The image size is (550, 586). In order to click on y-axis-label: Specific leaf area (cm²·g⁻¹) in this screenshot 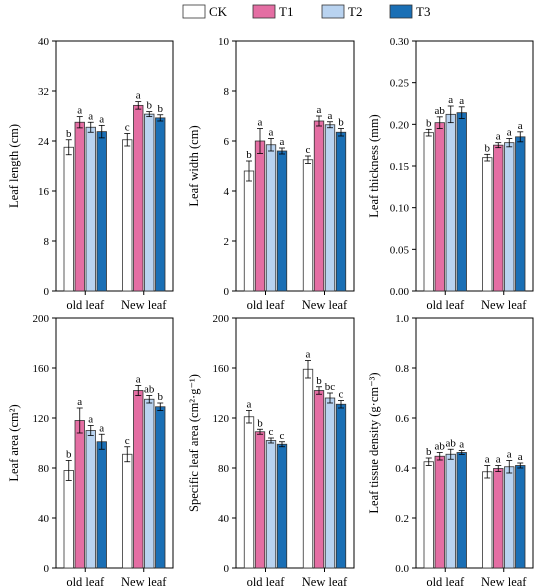, I will do `click(194, 443)`.